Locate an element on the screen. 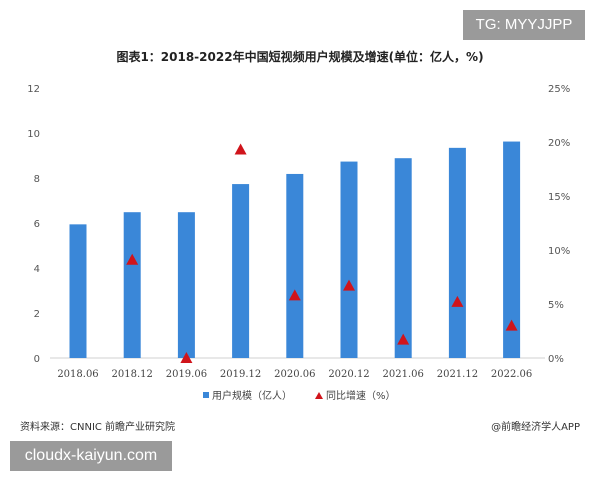 The image size is (600, 480). chart-title: 图表1：2018-2022年中国短视频用户规模及增速(单位：亿人，%) is located at coordinates (300, 57).